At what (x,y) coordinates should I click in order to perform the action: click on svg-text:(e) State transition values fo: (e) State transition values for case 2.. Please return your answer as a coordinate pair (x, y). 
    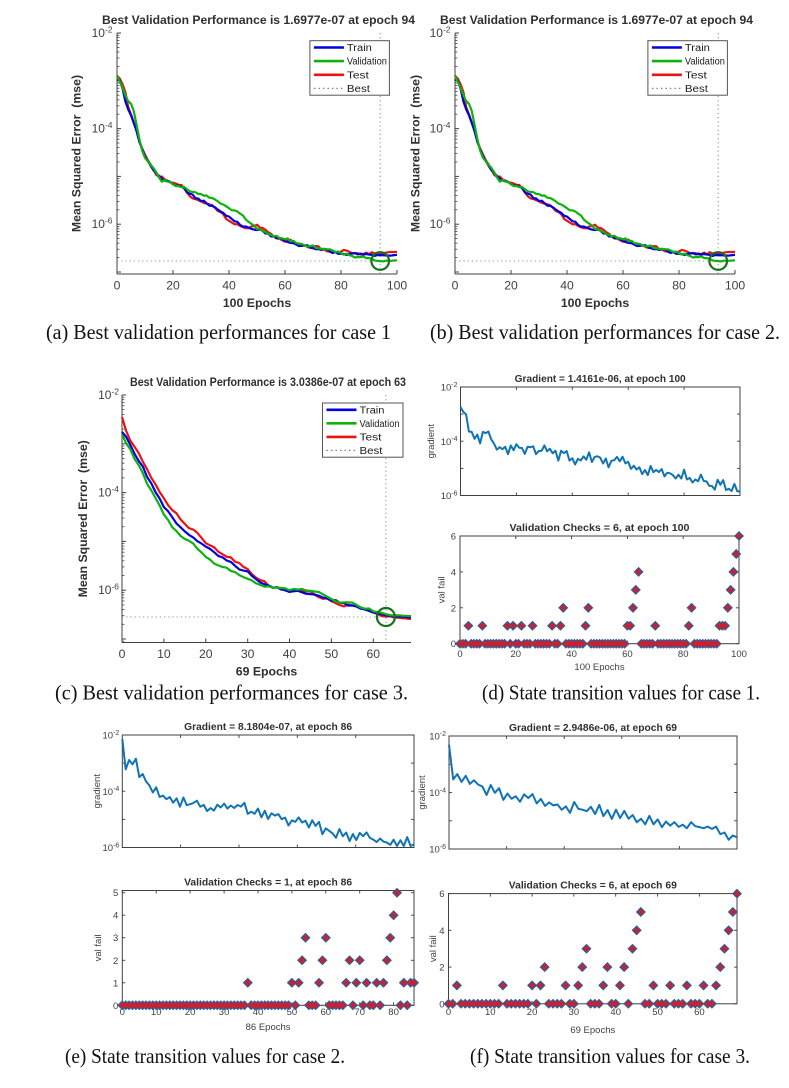
    Looking at the image, I should click on (205, 1056).